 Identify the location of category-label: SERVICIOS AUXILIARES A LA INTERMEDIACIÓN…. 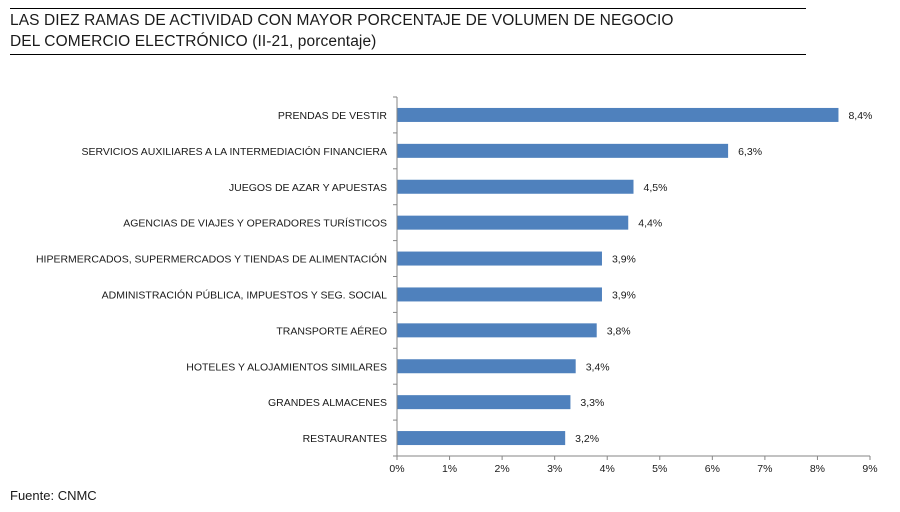
(234, 151).